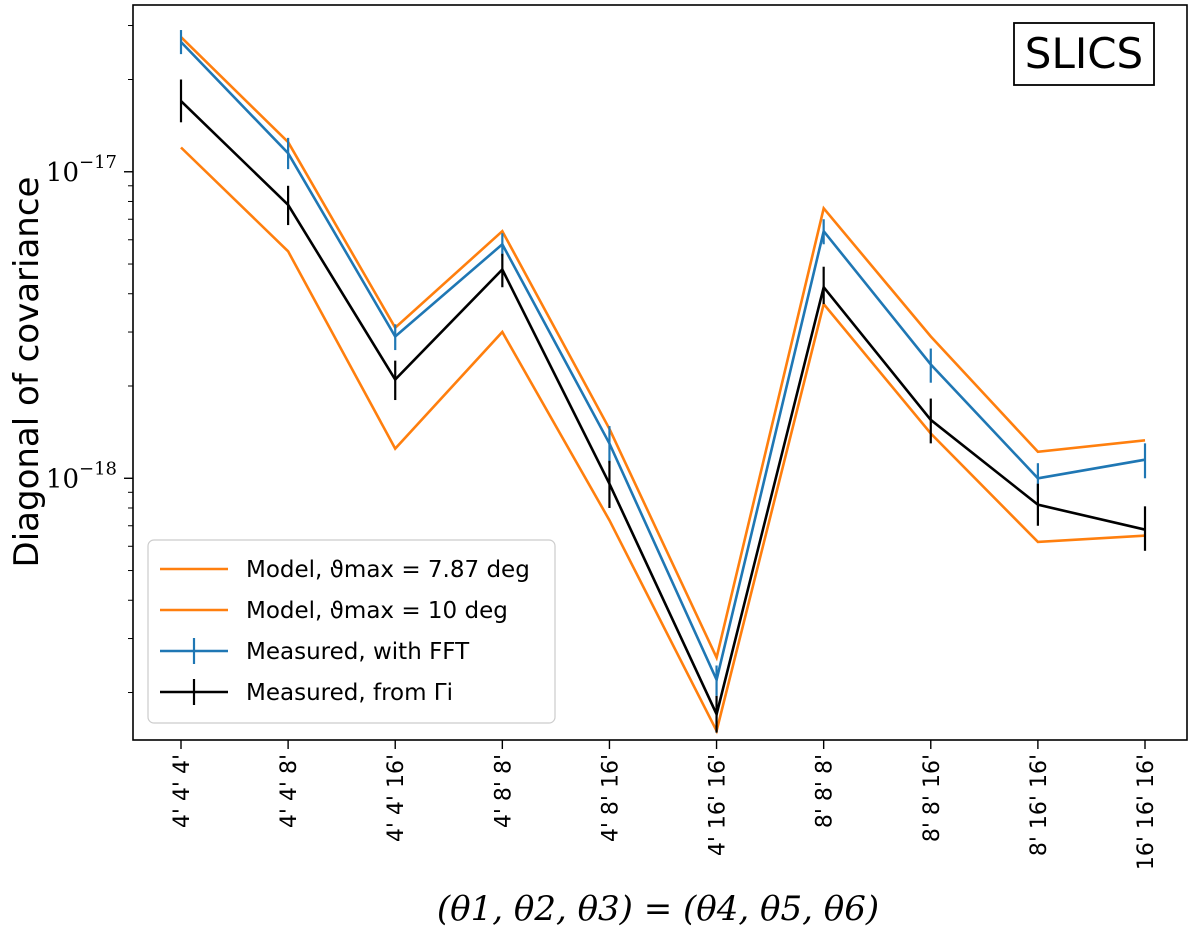 Image resolution: width=1200 pixels, height=944 pixels. What do you see at coordinates (182, 791) in the screenshot?
I see `x-tick-label: 4' 4' 4'` at bounding box center [182, 791].